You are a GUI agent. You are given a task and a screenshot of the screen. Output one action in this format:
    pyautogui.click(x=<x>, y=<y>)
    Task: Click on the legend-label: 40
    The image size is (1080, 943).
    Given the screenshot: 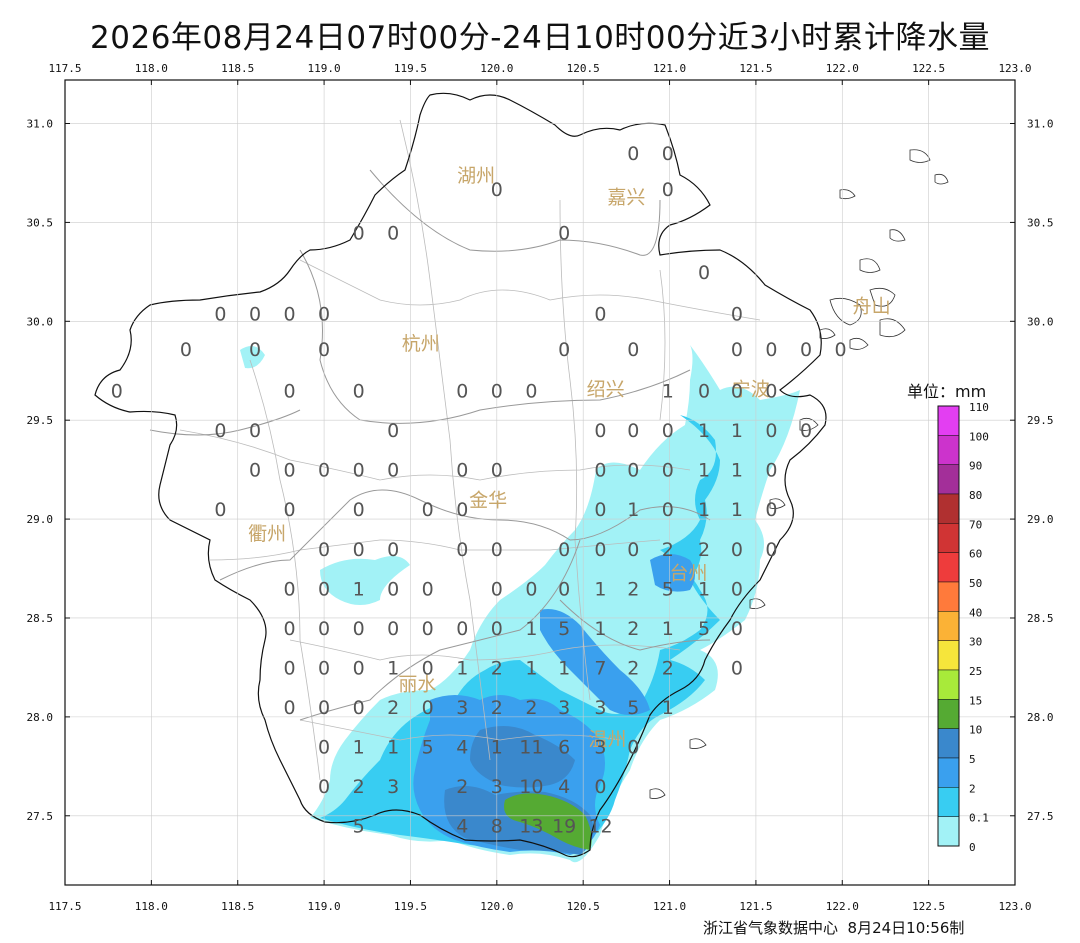 What is the action you would take?
    pyautogui.click(x=975, y=612)
    